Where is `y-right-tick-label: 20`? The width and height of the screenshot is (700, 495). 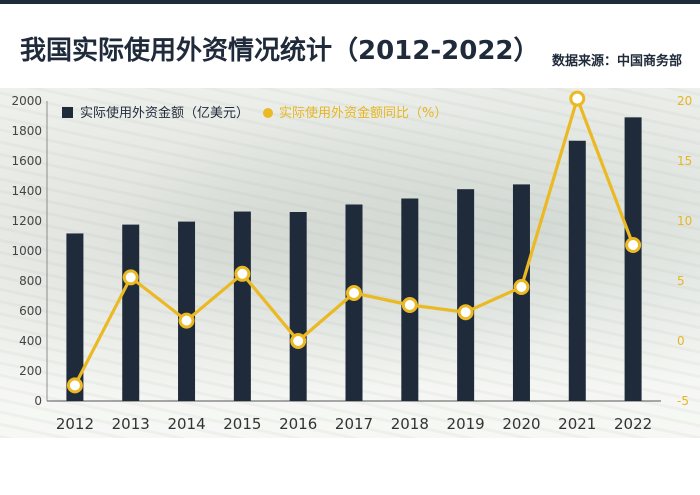
y-right-tick-label: 20 is located at coordinates (684, 101).